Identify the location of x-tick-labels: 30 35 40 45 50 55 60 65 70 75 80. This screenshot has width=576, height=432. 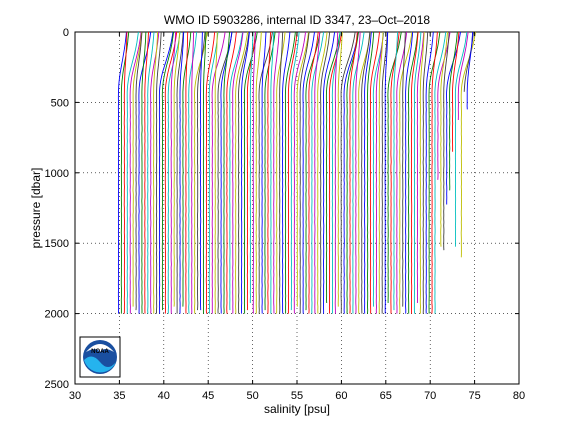
(297, 396).